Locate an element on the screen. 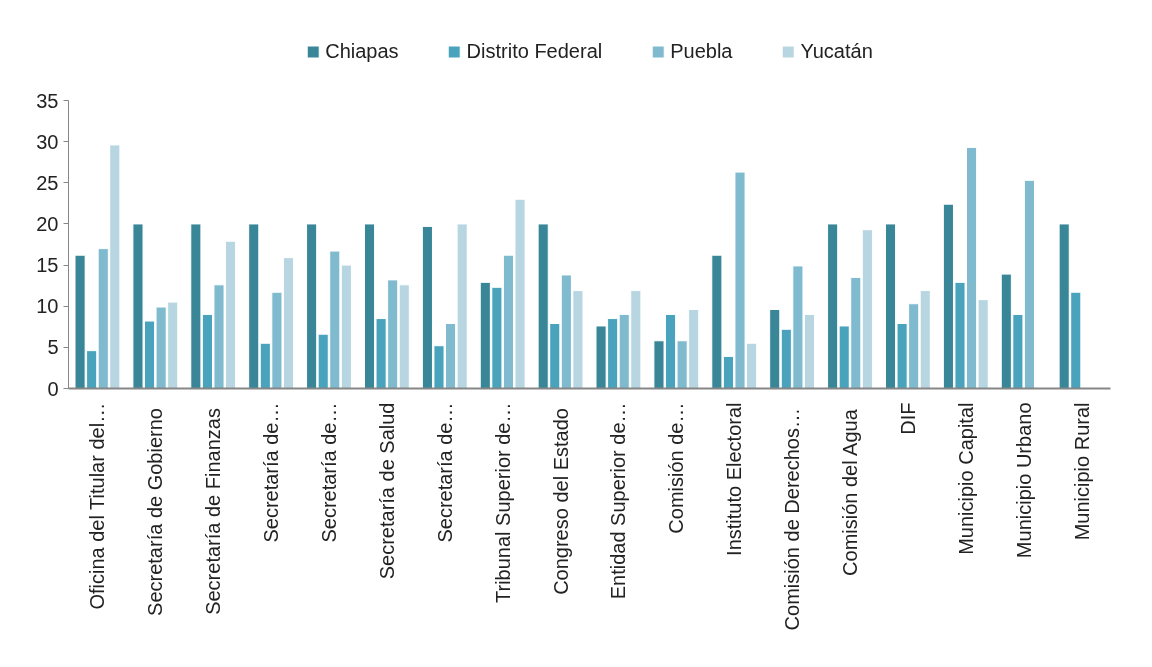  x-tick-label: Municipio Capital is located at coordinates (965, 478).